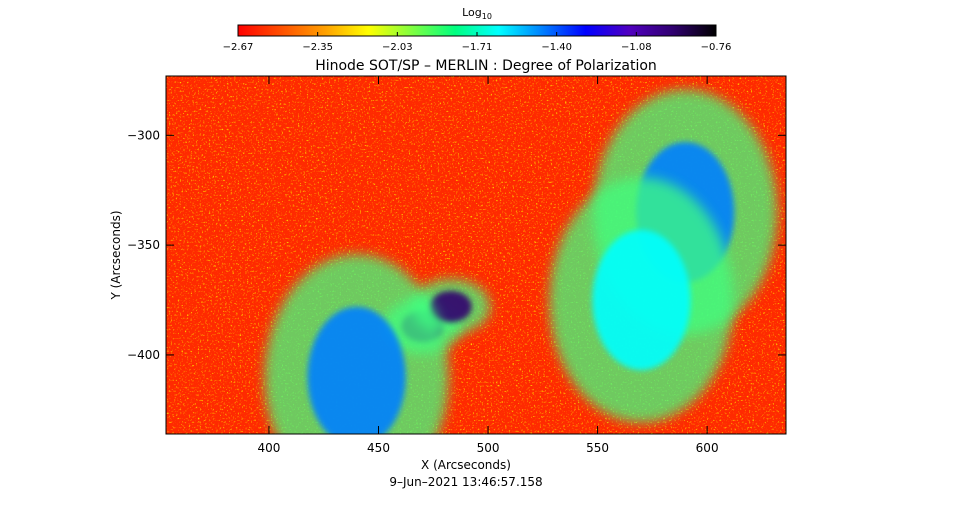 This screenshot has width=953, height=512. Describe the element at coordinates (636, 47) in the screenshot. I see `colorbar-tick-label: −1.08` at that location.